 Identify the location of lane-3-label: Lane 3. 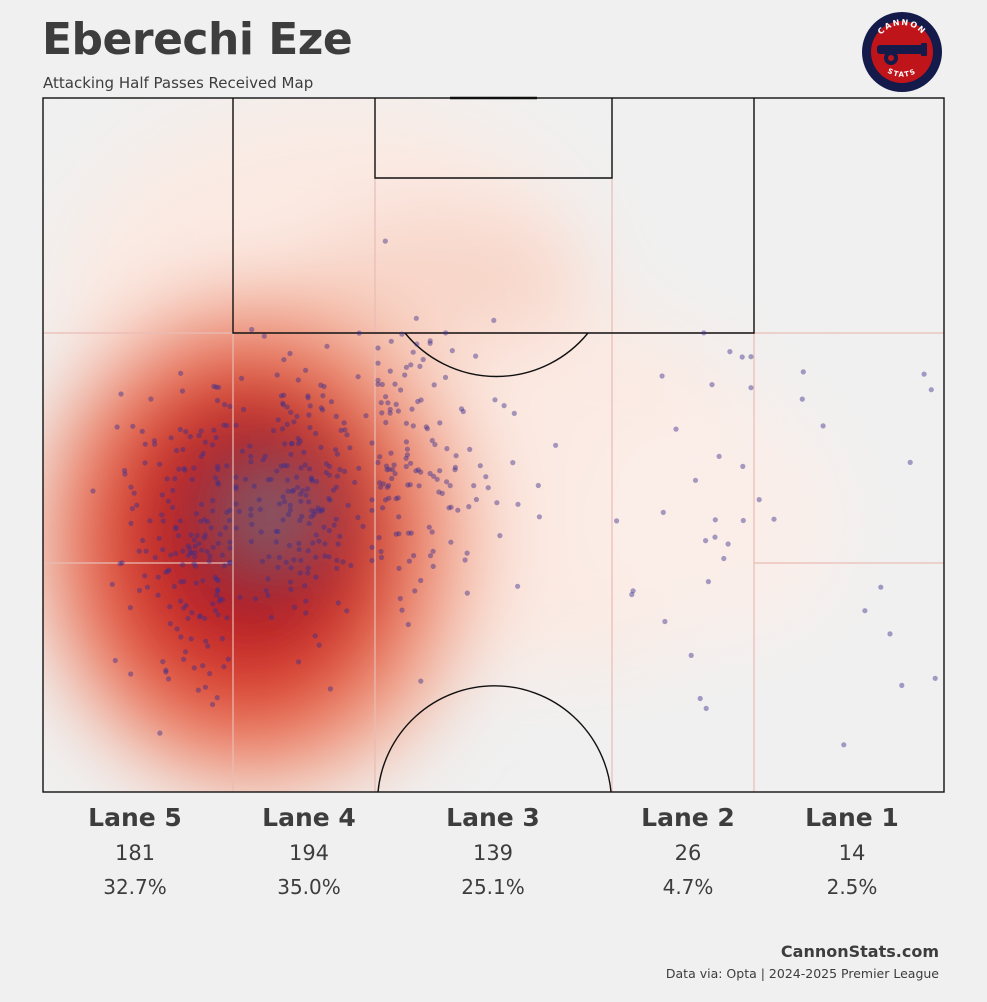
(493, 817).